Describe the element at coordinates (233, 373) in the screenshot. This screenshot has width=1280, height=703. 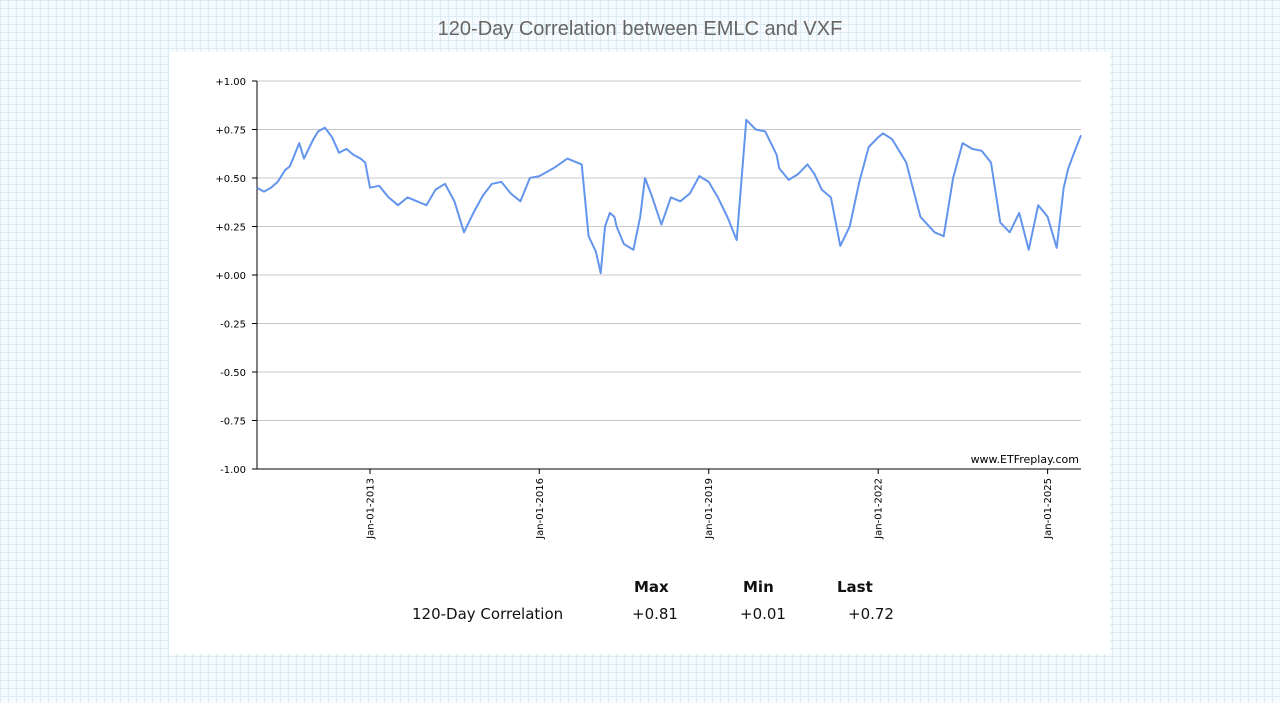
I see `y-tick-label: -0.50` at that location.